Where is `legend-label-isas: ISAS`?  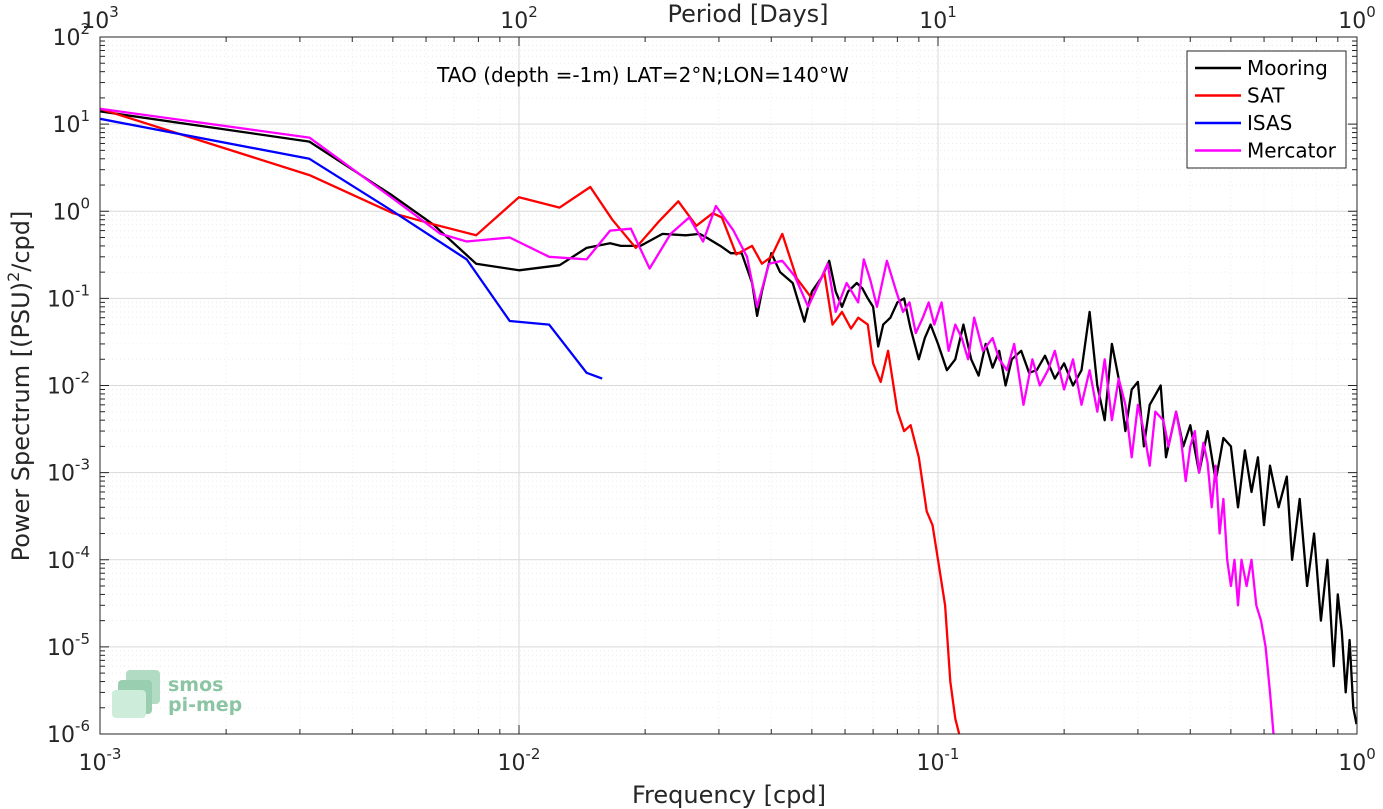 legend-label-isas: ISAS is located at coordinates (1269, 123).